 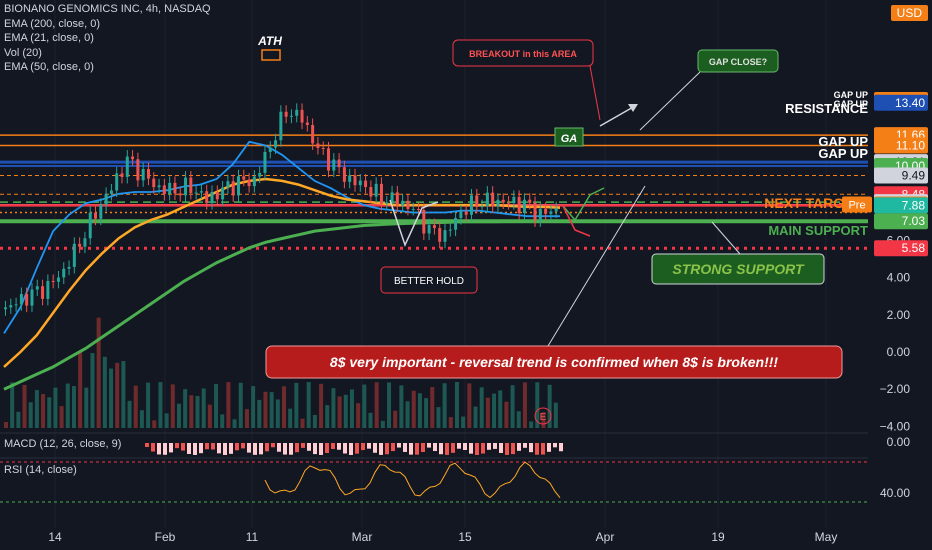 What do you see at coordinates (596, 266) in the screenshot?
I see `note-pointer` at bounding box center [596, 266].